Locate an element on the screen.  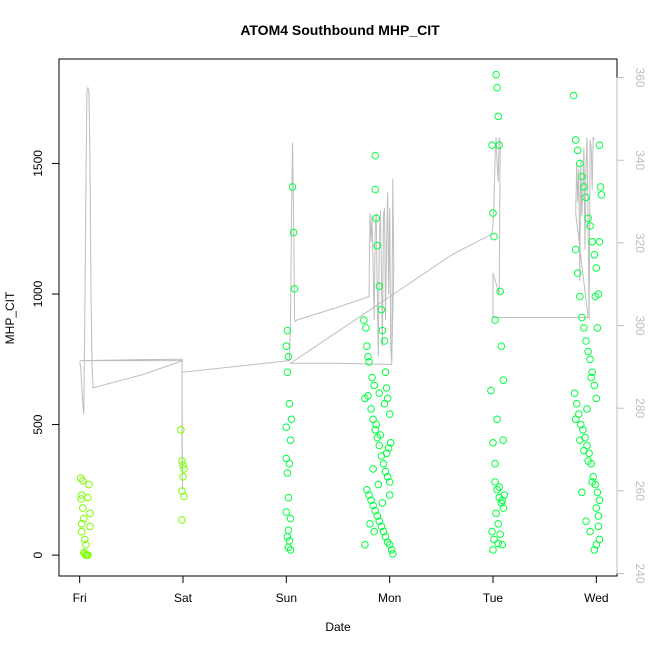
x-tick-label: Fri is located at coordinates (80, 598).